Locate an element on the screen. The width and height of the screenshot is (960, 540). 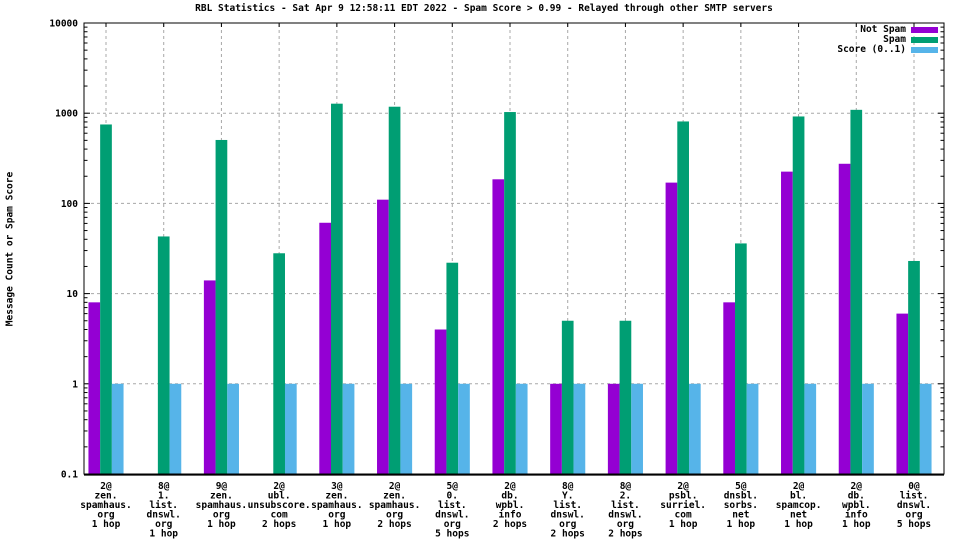
x-tick-label: 2@ bl. spamcop. net 1 hop is located at coordinates (799, 505).